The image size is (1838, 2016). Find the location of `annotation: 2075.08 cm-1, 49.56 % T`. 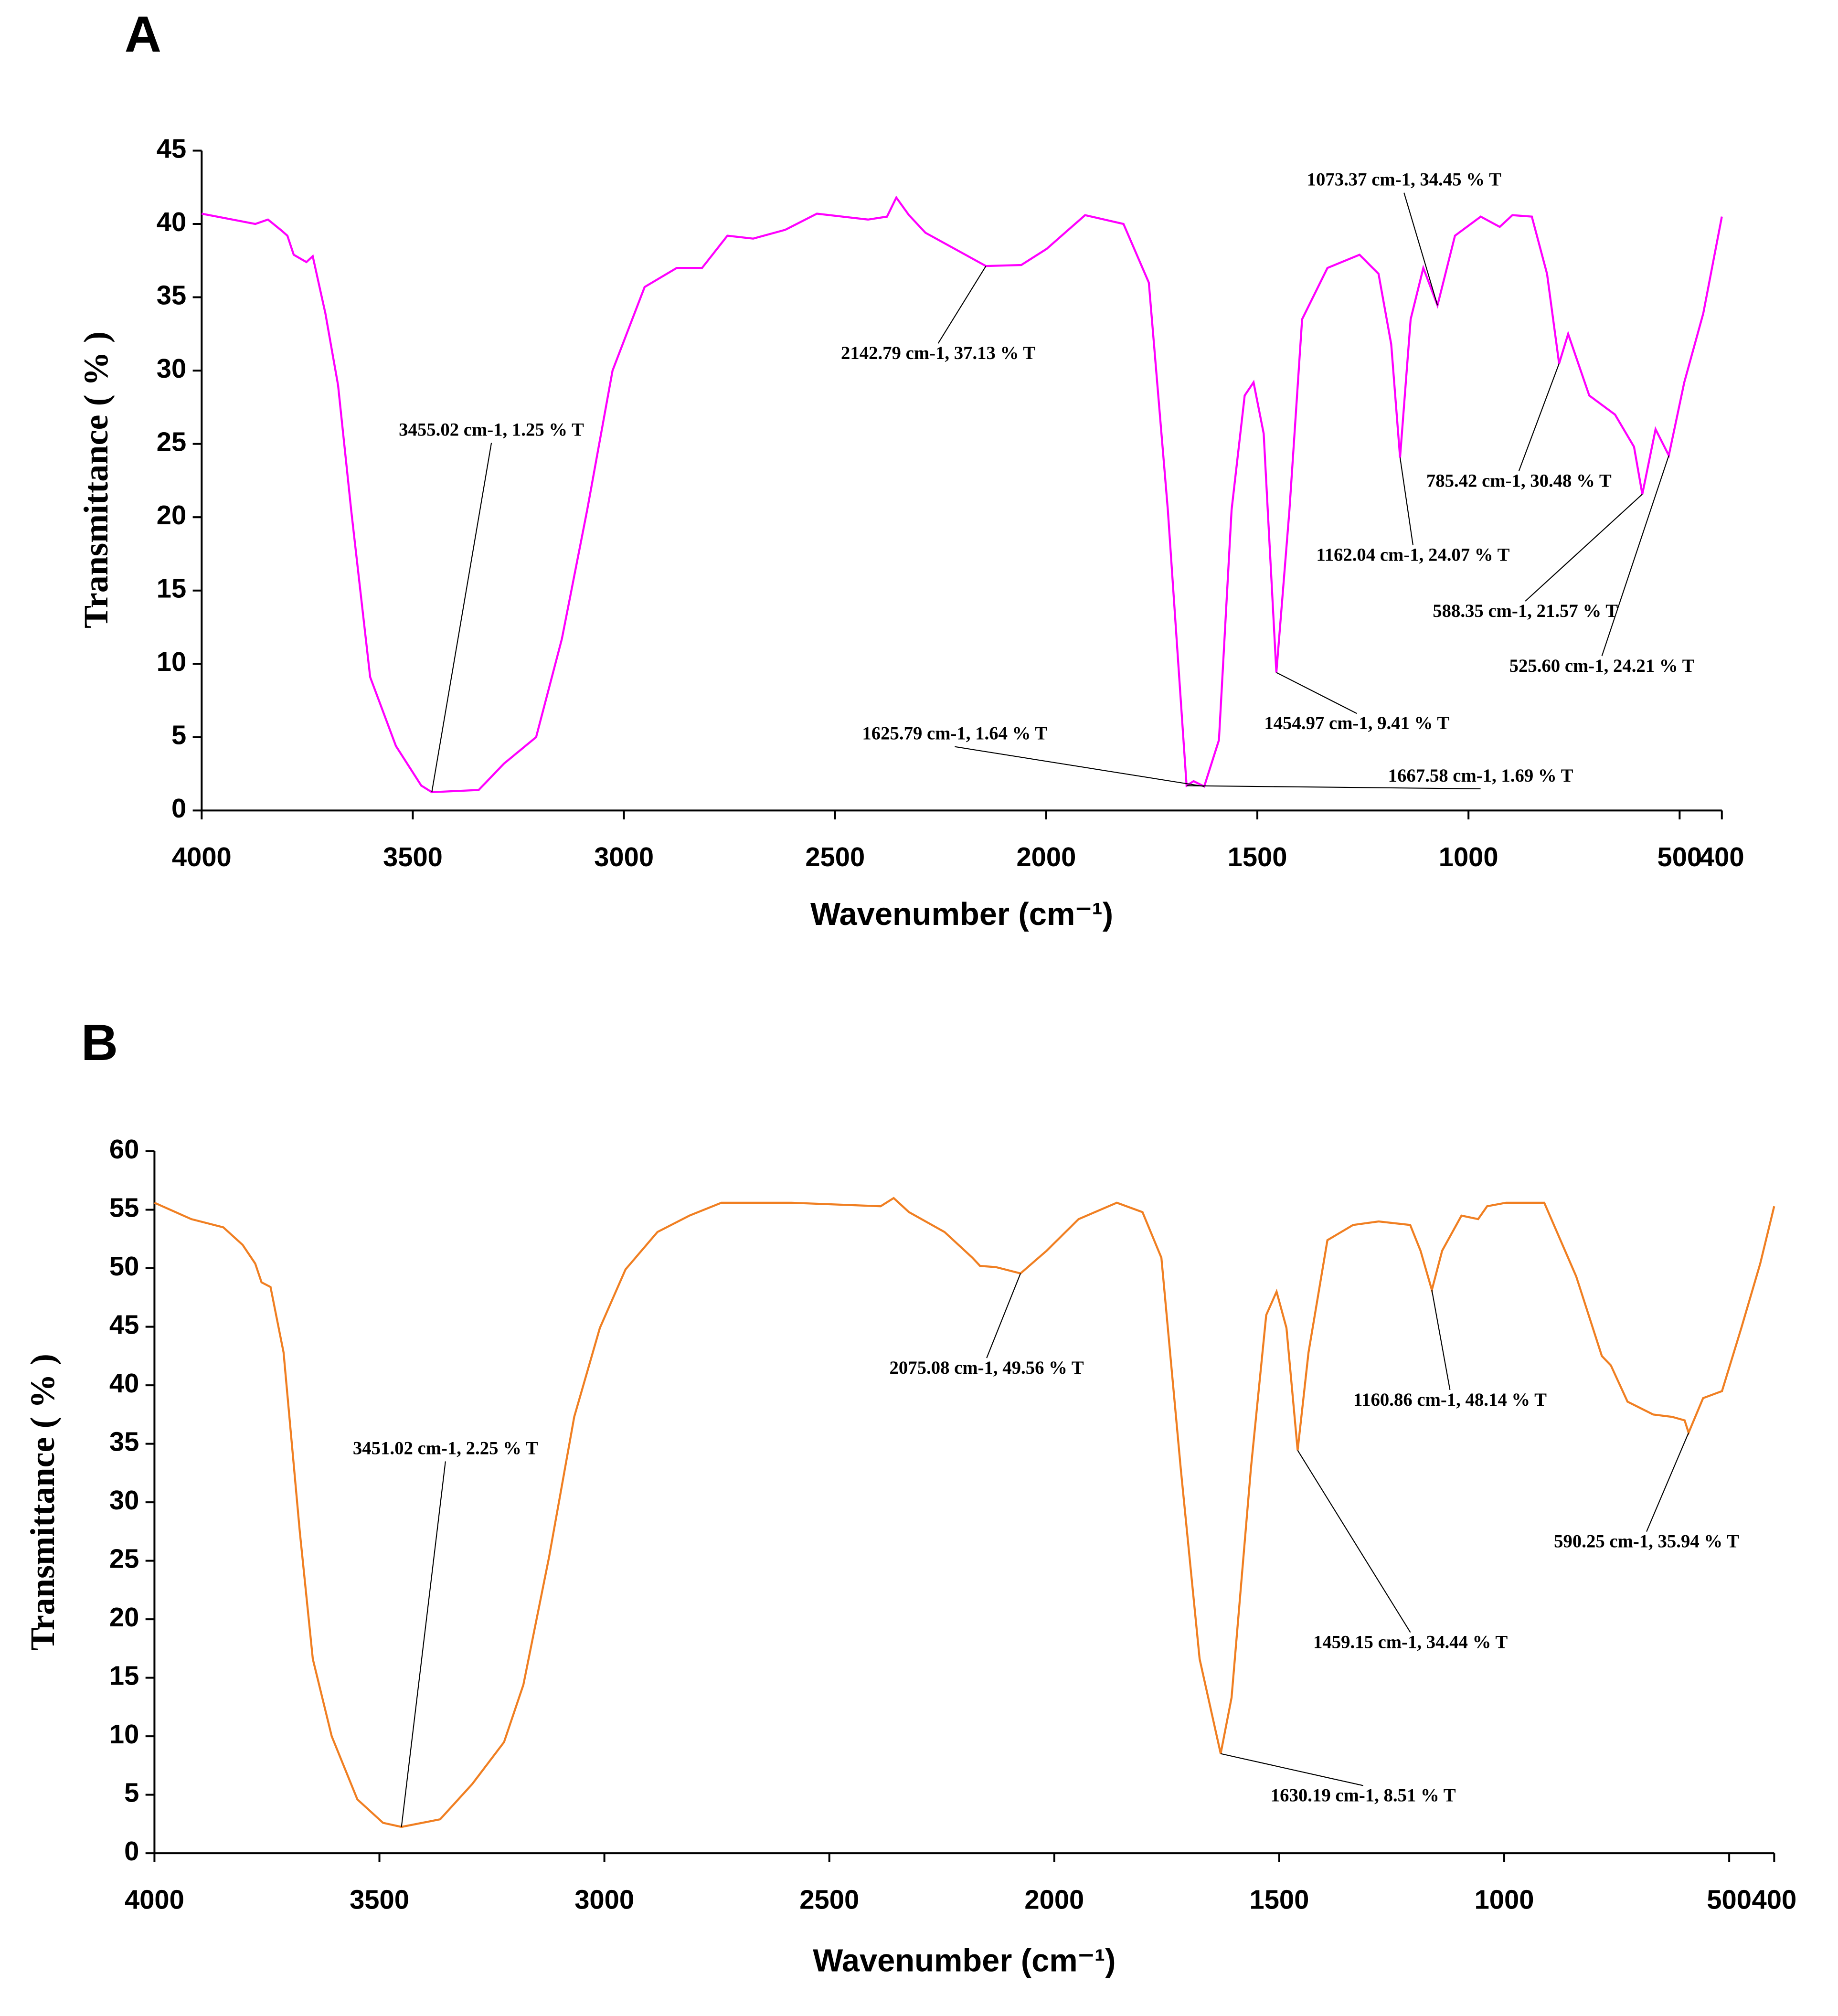

annotation: 2075.08 cm-1, 49.56 % T is located at coordinates (987, 1368).